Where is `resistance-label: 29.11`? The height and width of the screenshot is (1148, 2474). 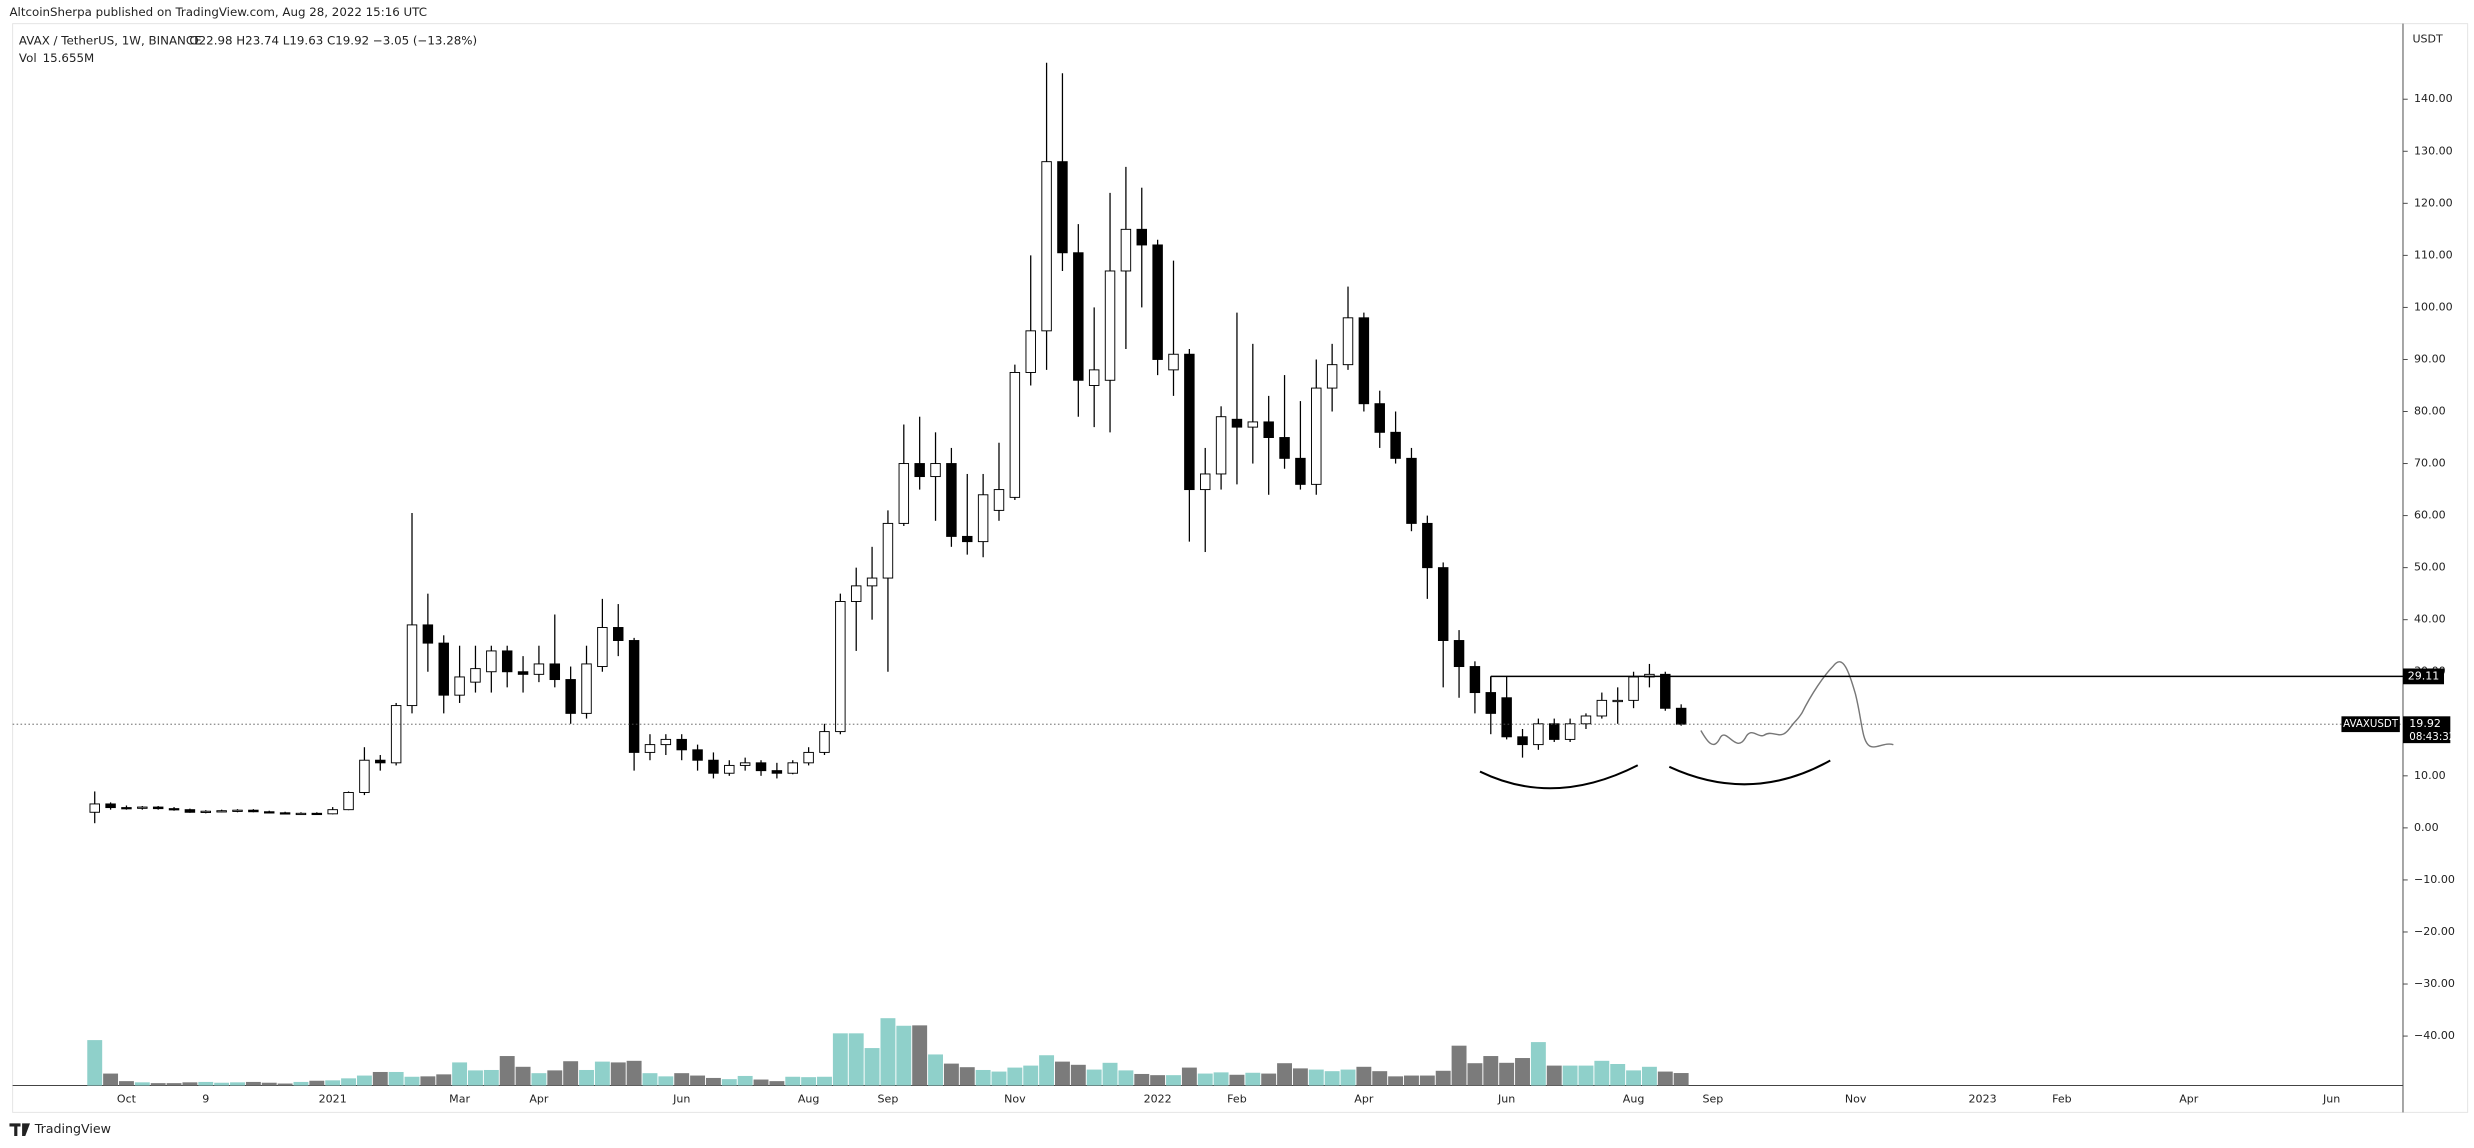
resistance-label: 29.11 is located at coordinates (2424, 675).